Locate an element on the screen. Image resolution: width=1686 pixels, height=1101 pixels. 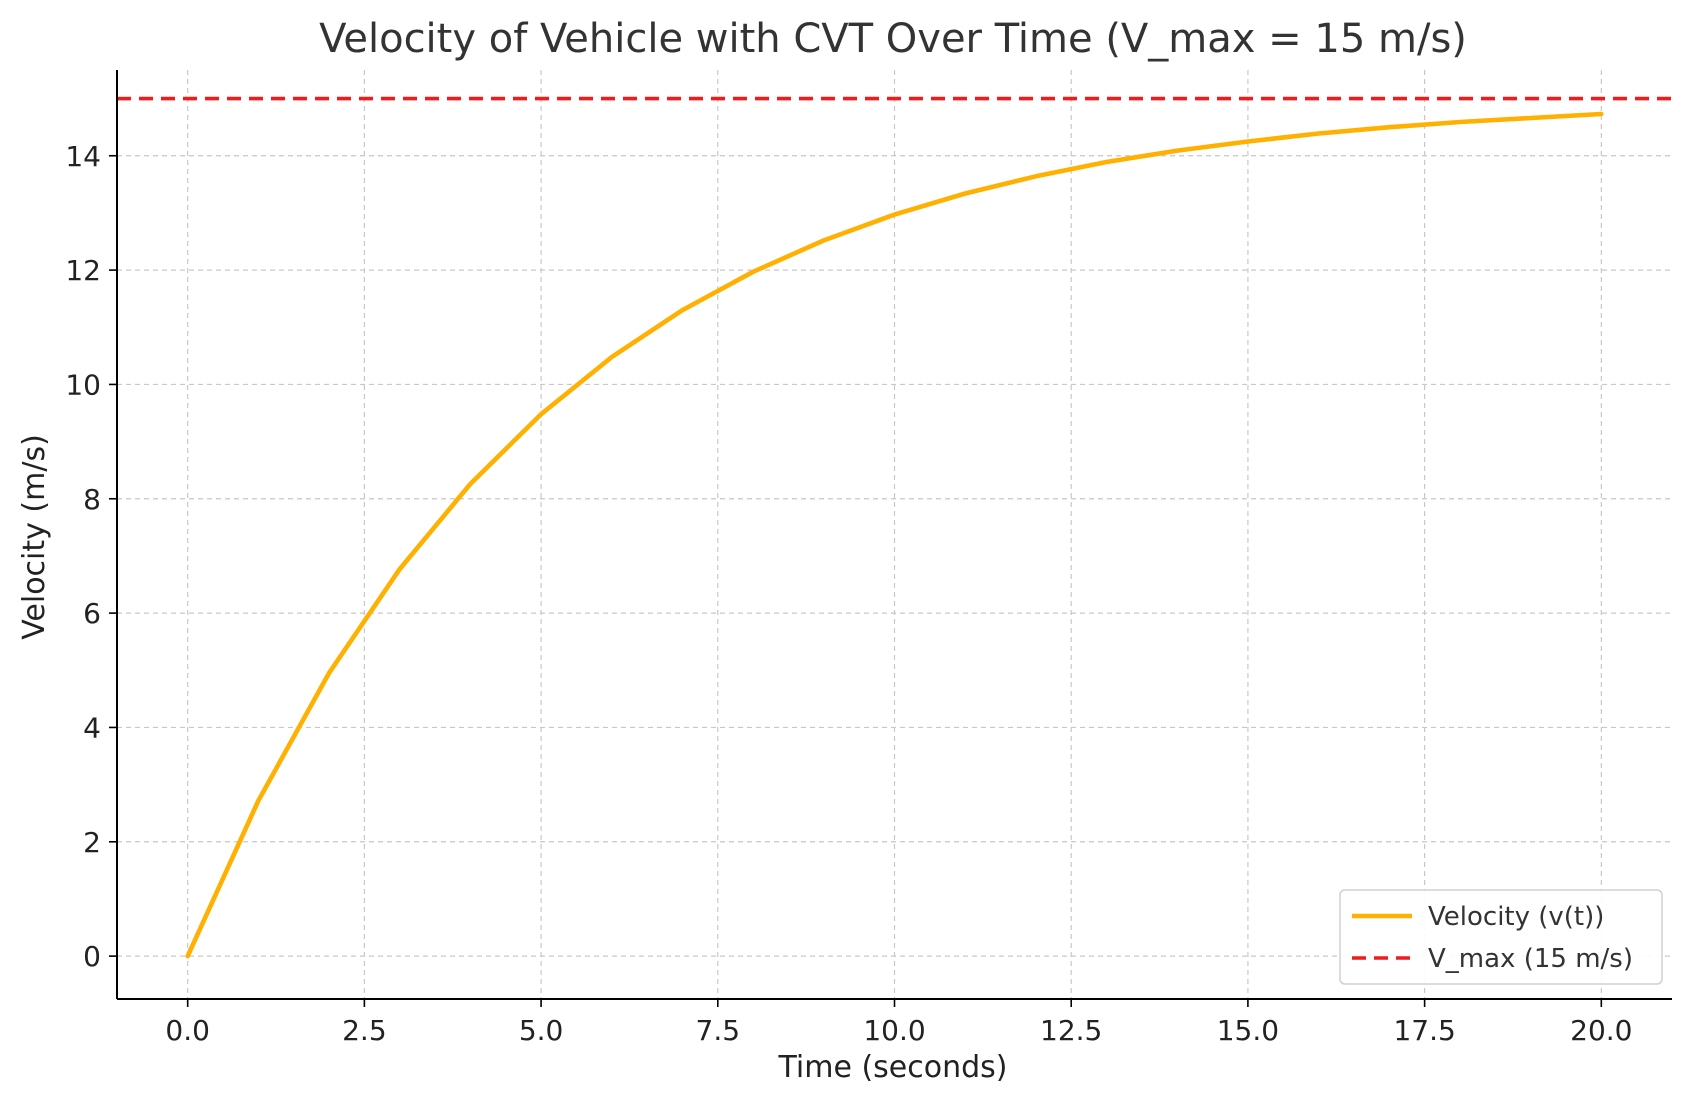
legend: Velocity (v(t)) V_max (15 m/s) is located at coordinates (1501, 937).